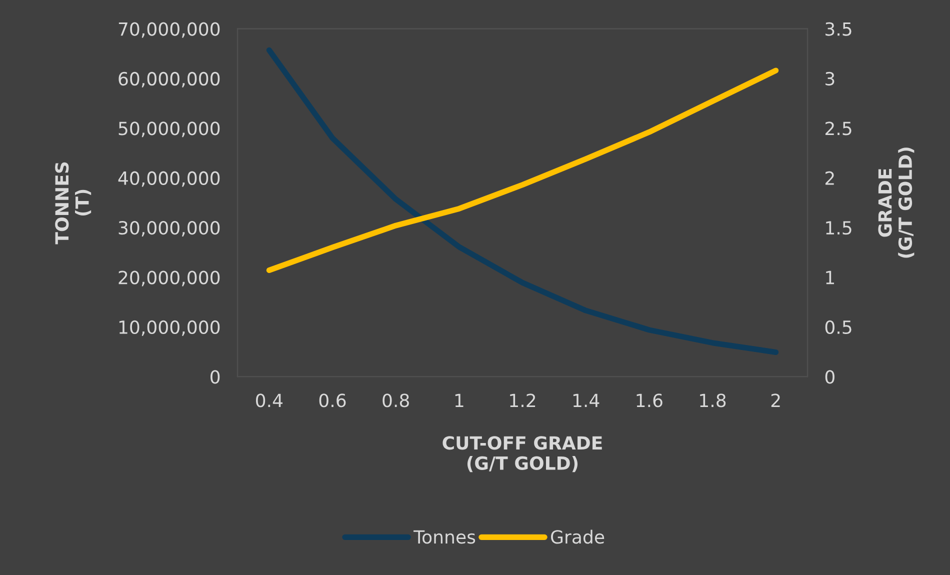 The height and width of the screenshot is (575, 950). What do you see at coordinates (896, 203) in the screenshot?
I see `y2-axis-title: GRADE (G/T GOLD)` at bounding box center [896, 203].